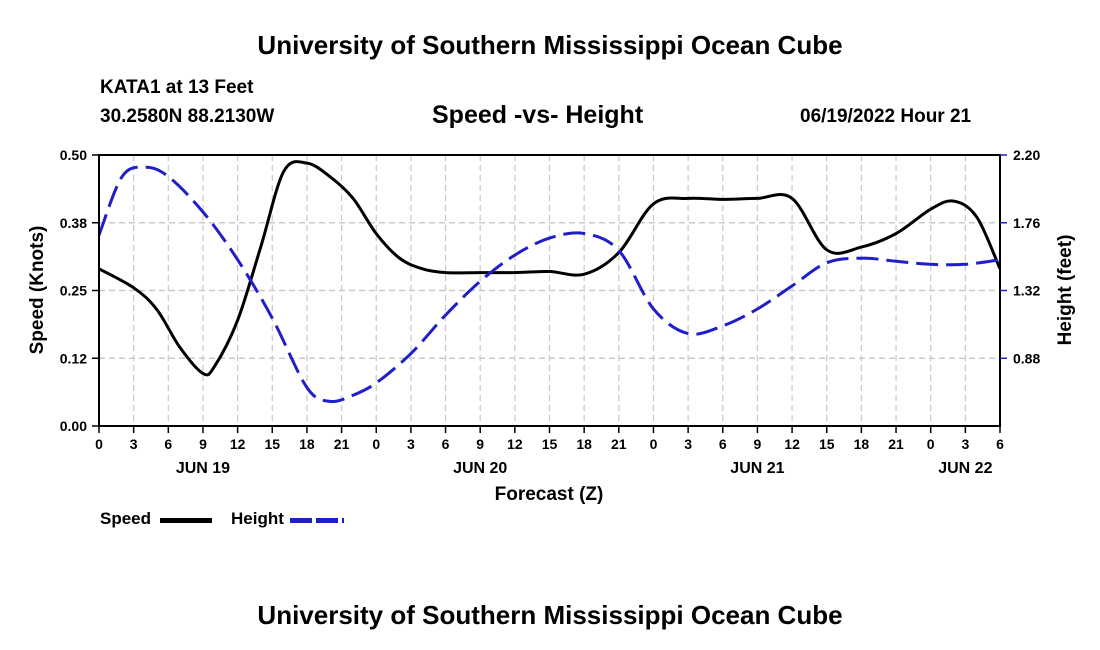 This screenshot has height=650, width=1100. I want to click on station-label: KATA1 at 13 Feet, so click(177, 87).